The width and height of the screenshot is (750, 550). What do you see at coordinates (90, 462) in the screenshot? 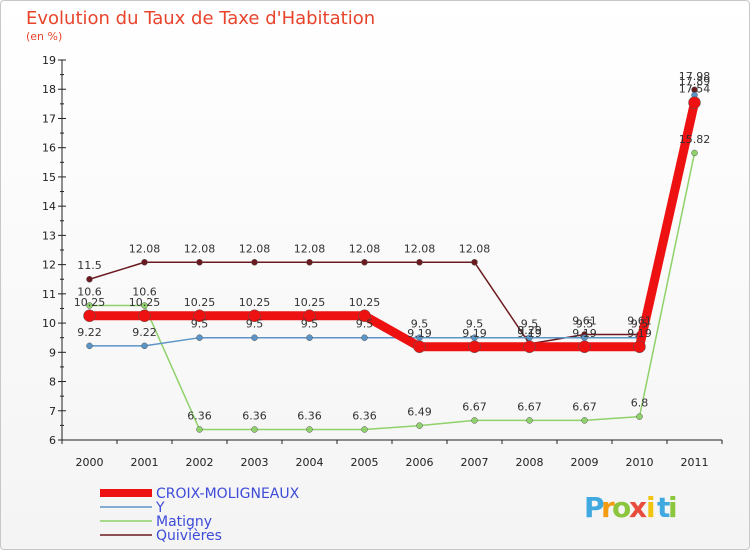
I see `x-tick-label: 2000` at bounding box center [90, 462].